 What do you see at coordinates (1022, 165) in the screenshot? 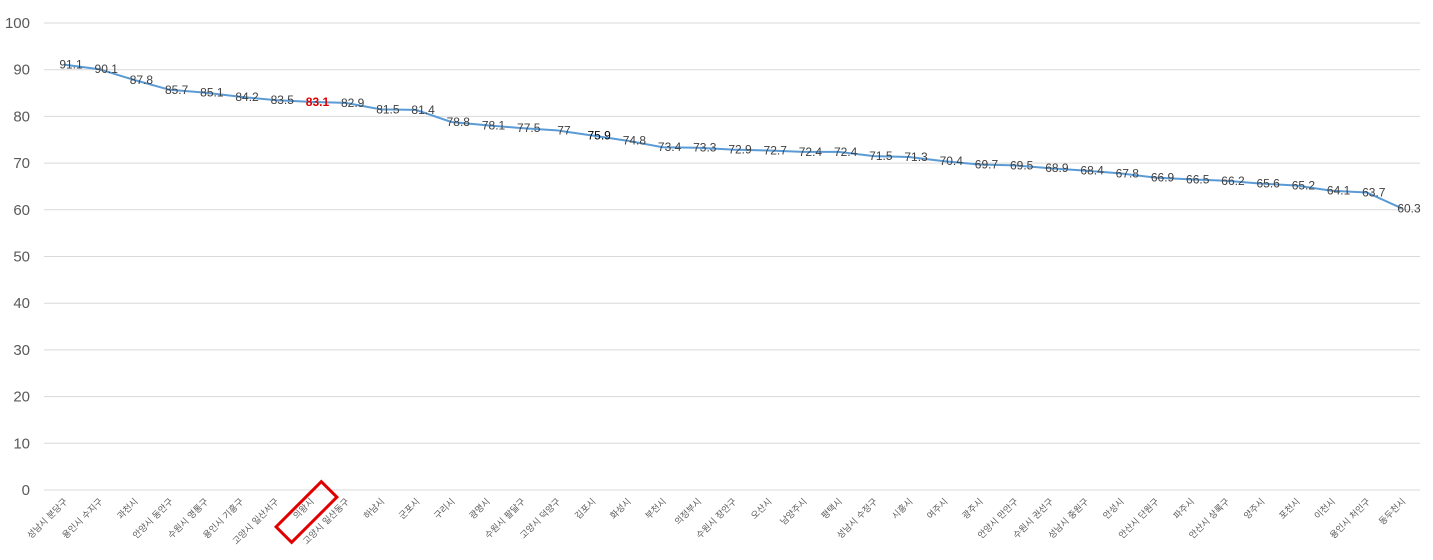
I see `data-label: 69.5` at bounding box center [1022, 165].